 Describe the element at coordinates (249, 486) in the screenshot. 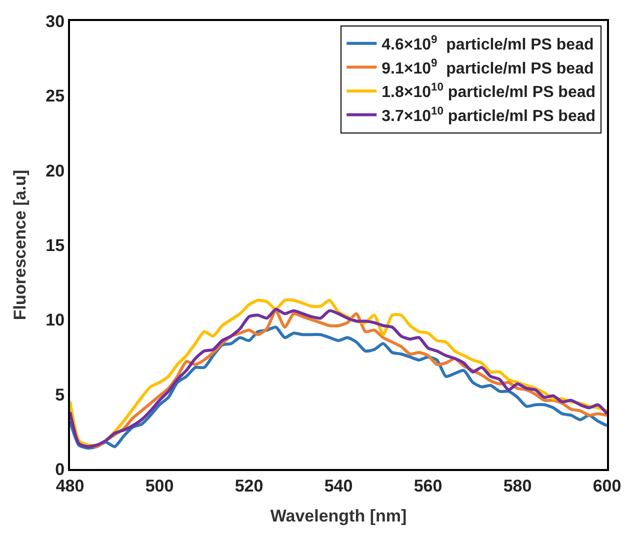

I see `x-tick-label: 520` at that location.